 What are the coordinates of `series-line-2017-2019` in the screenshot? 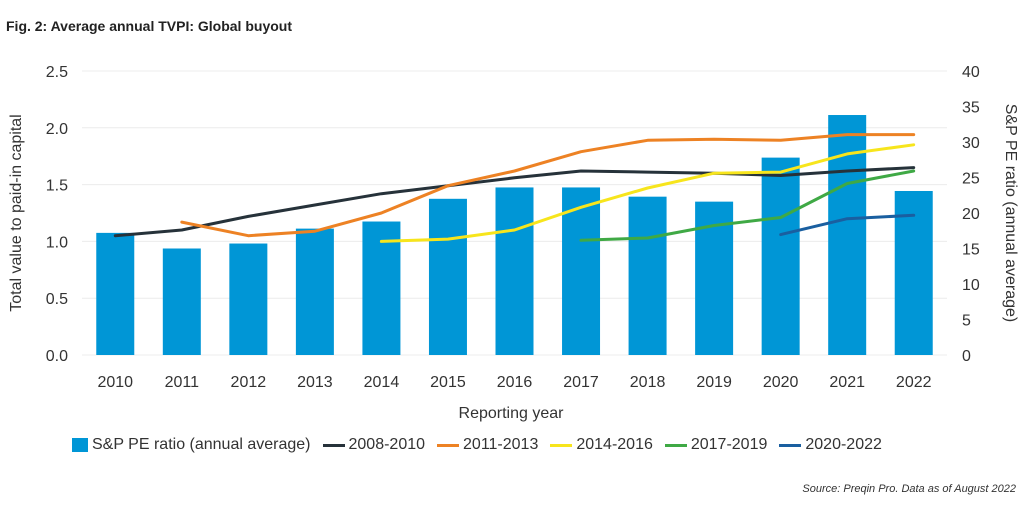 It's located at (747, 205).